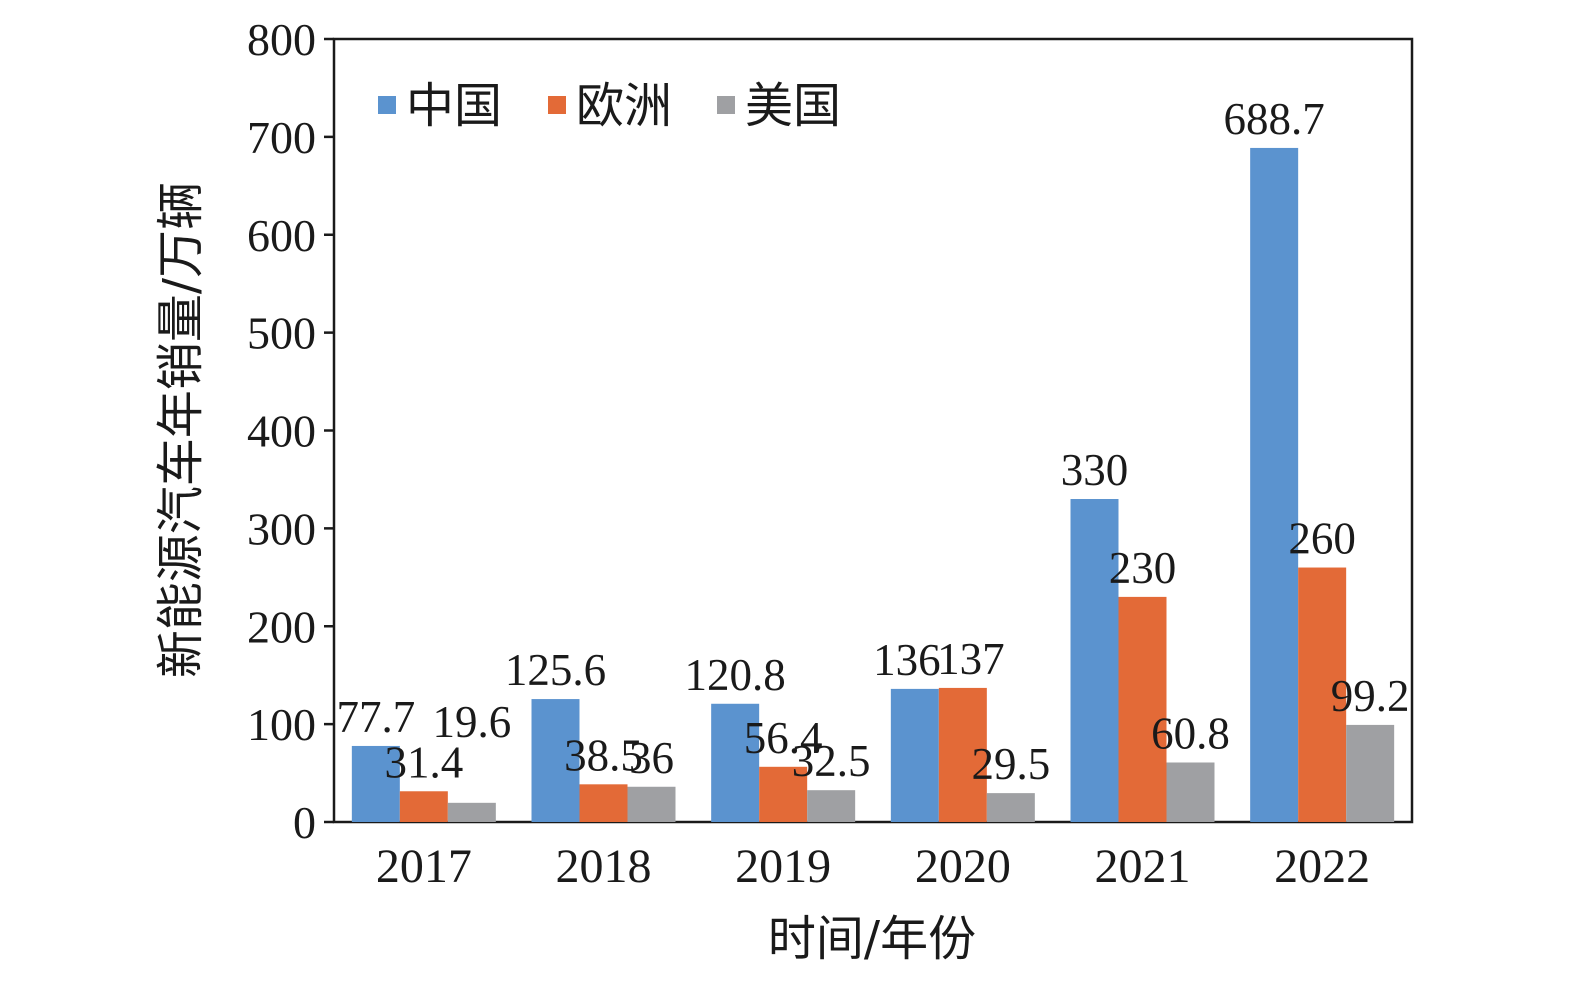  I want to click on data-label: 29.5, so click(1010, 764).